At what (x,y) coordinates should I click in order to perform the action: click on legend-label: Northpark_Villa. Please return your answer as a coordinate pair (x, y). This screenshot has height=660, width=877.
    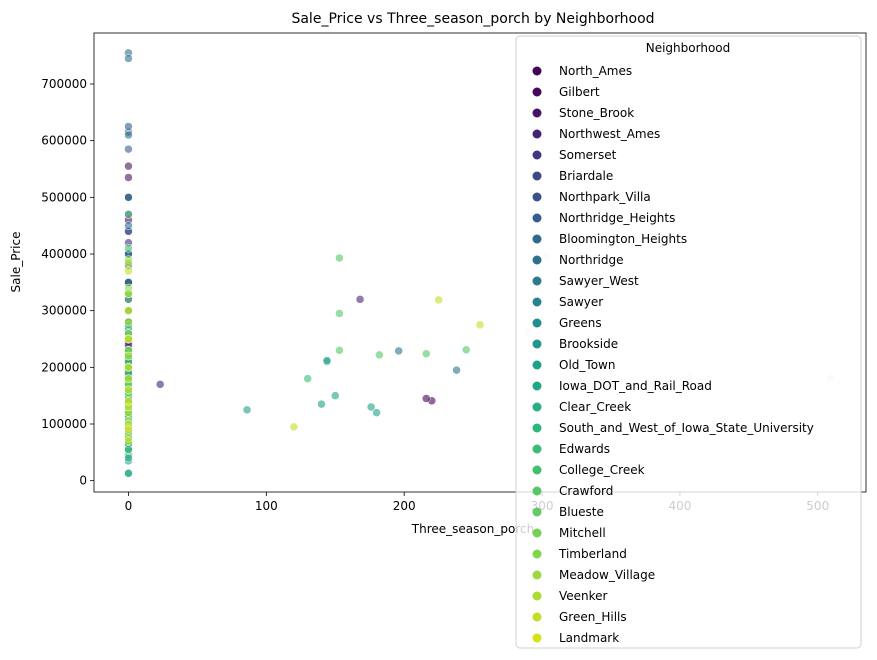
    Looking at the image, I should click on (605, 197).